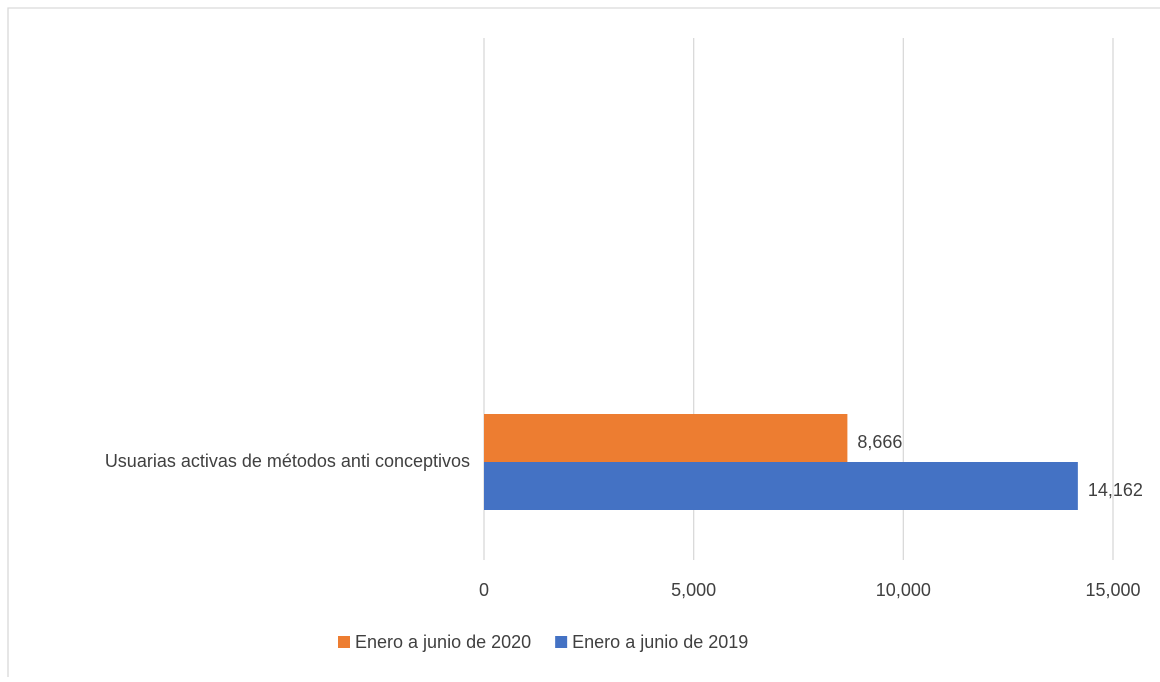 The width and height of the screenshot is (1160, 682). I want to click on data-label: 14,162, so click(1115, 490).